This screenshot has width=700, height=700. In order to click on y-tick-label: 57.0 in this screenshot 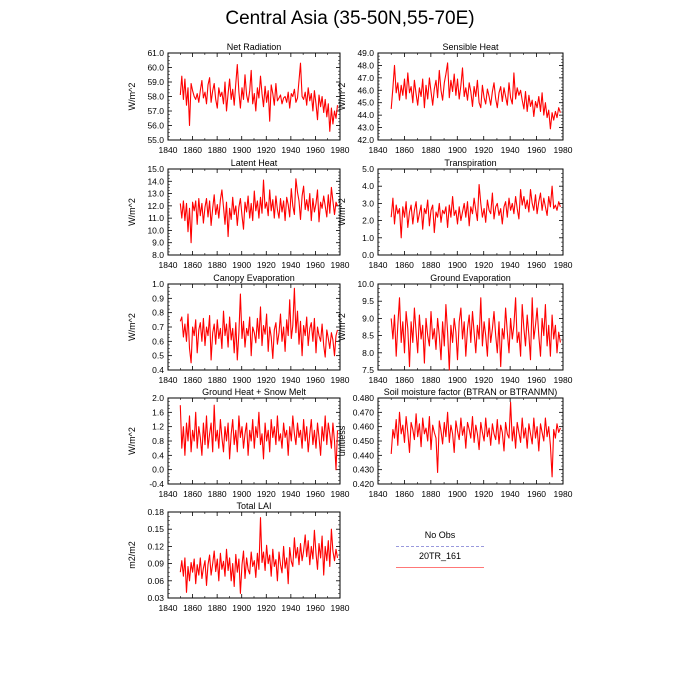, I will do `click(155, 111)`.